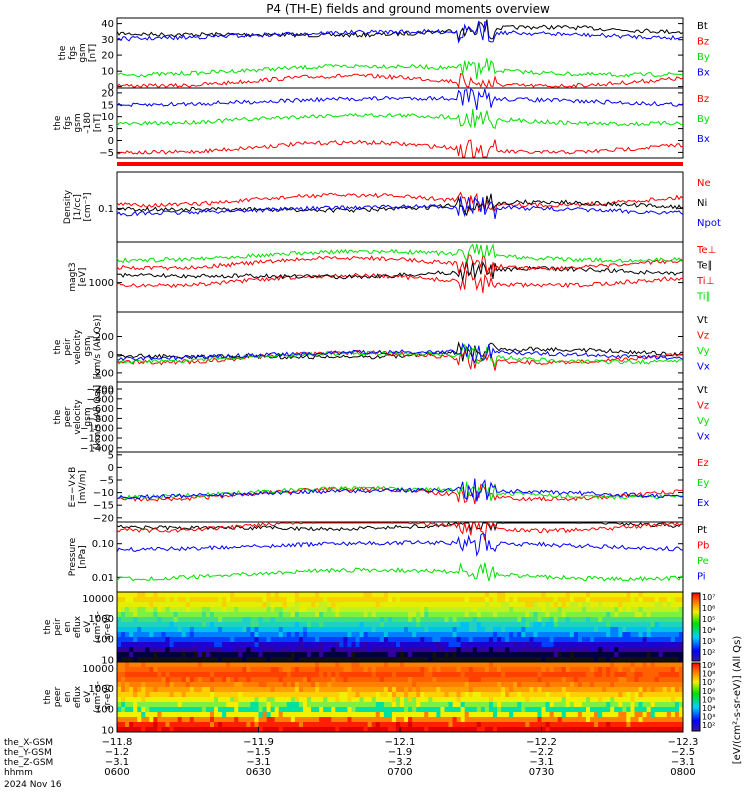  Describe the element at coordinates (97, 429) in the screenshot. I see `y-tick-label: −1000` at that location.